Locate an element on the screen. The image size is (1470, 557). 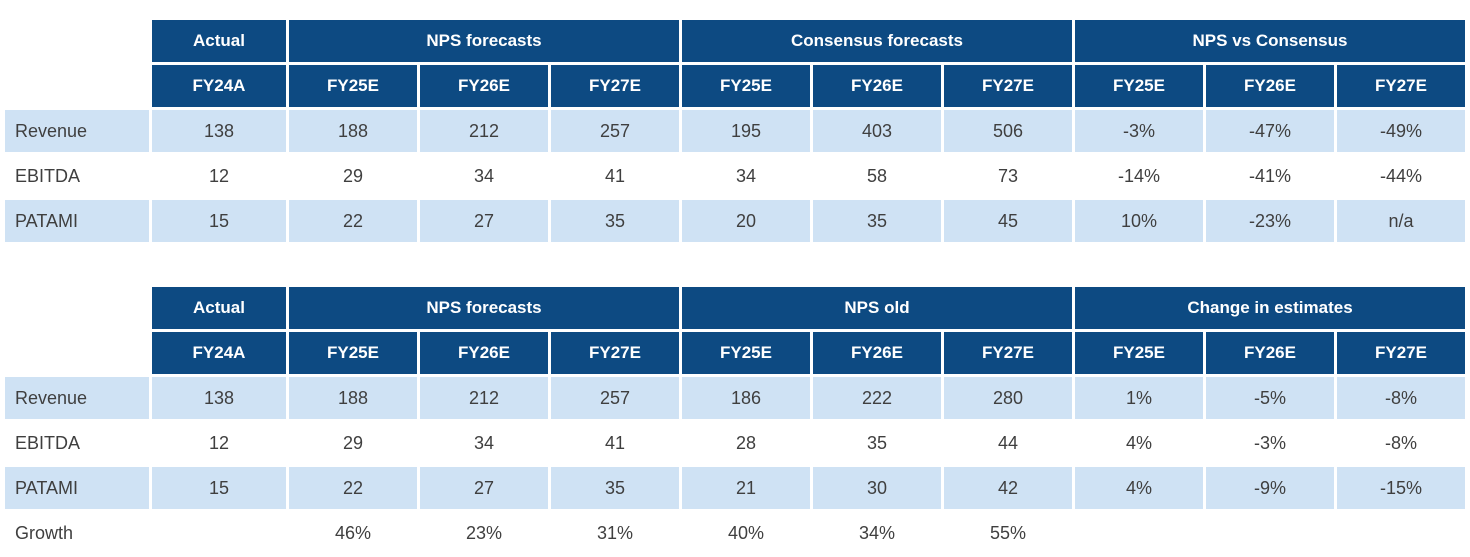
group-header-consensus-forecasts: Consensus forecasts is located at coordinates (877, 41).